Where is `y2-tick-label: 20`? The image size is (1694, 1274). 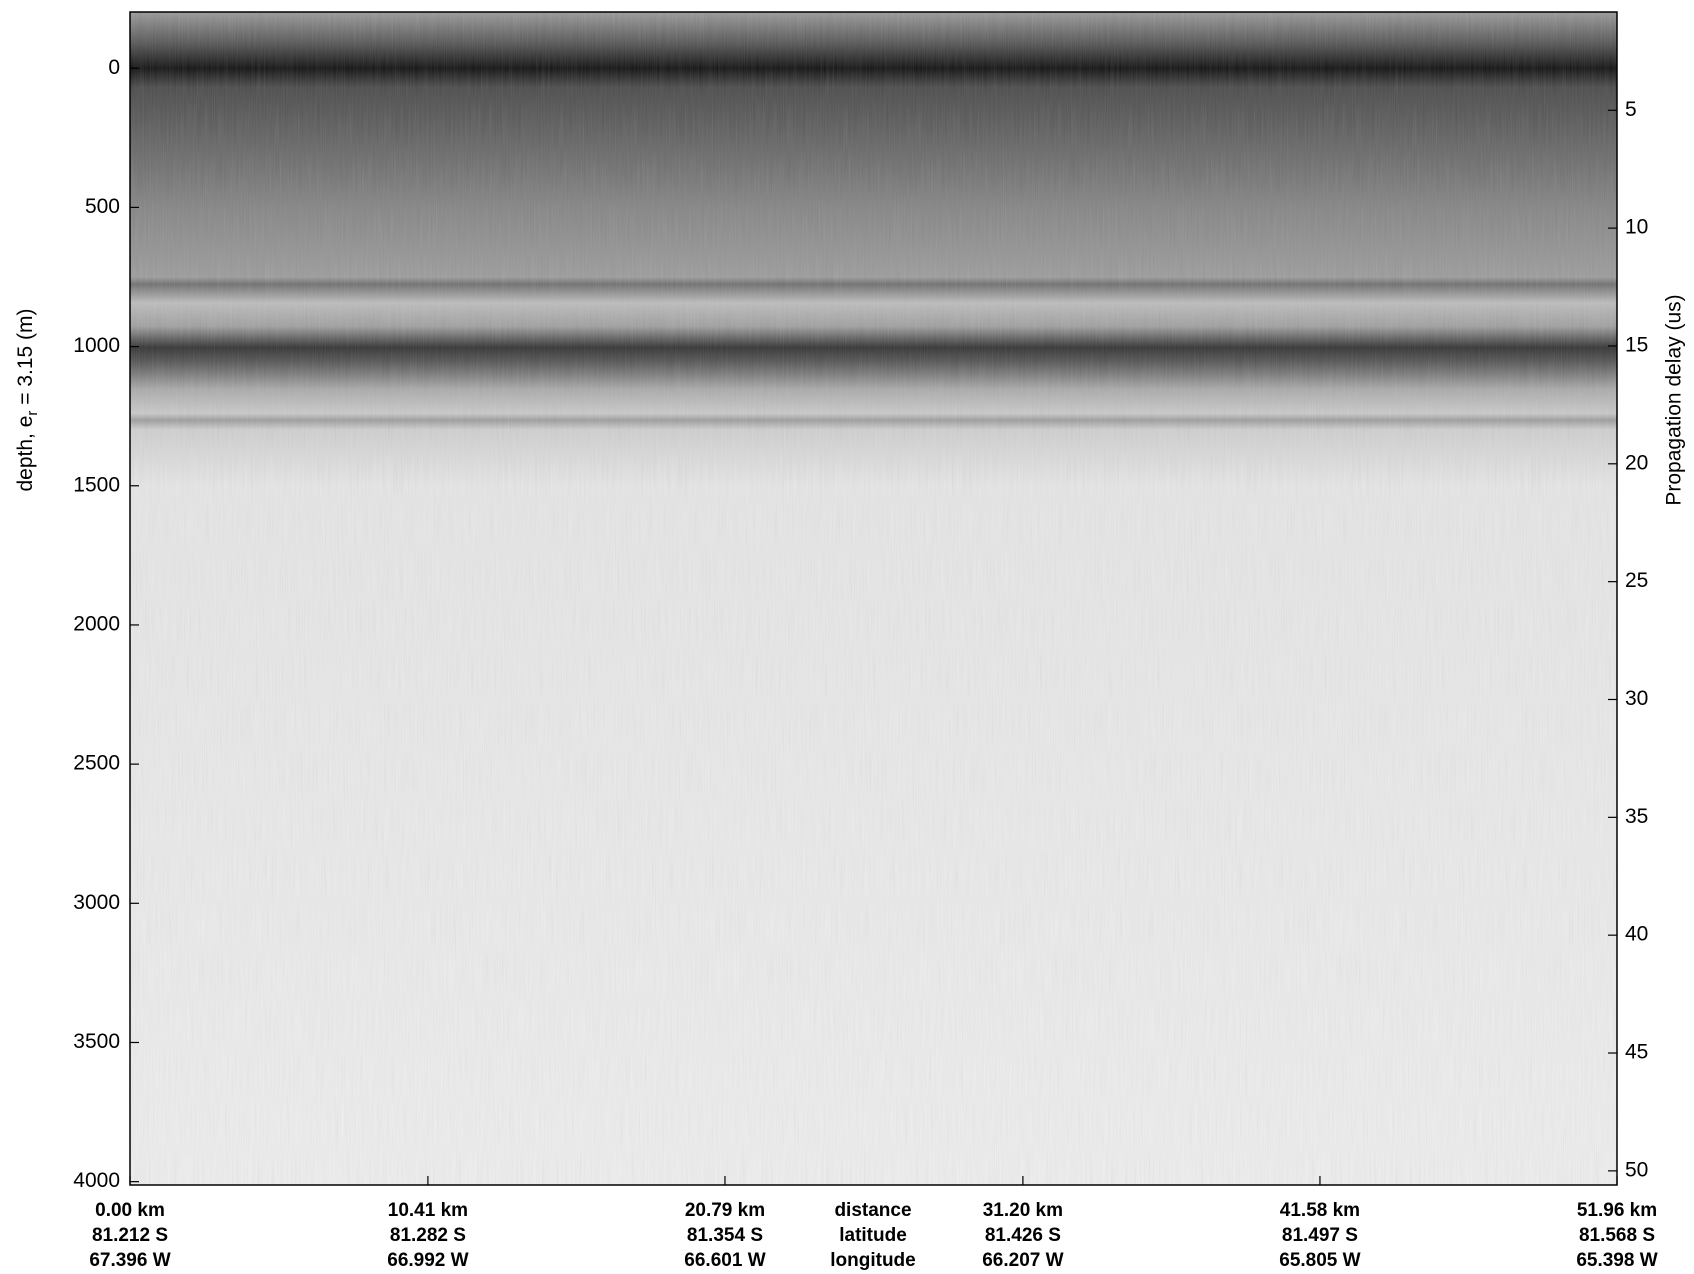
y2-tick-label: 20 is located at coordinates (1636, 462).